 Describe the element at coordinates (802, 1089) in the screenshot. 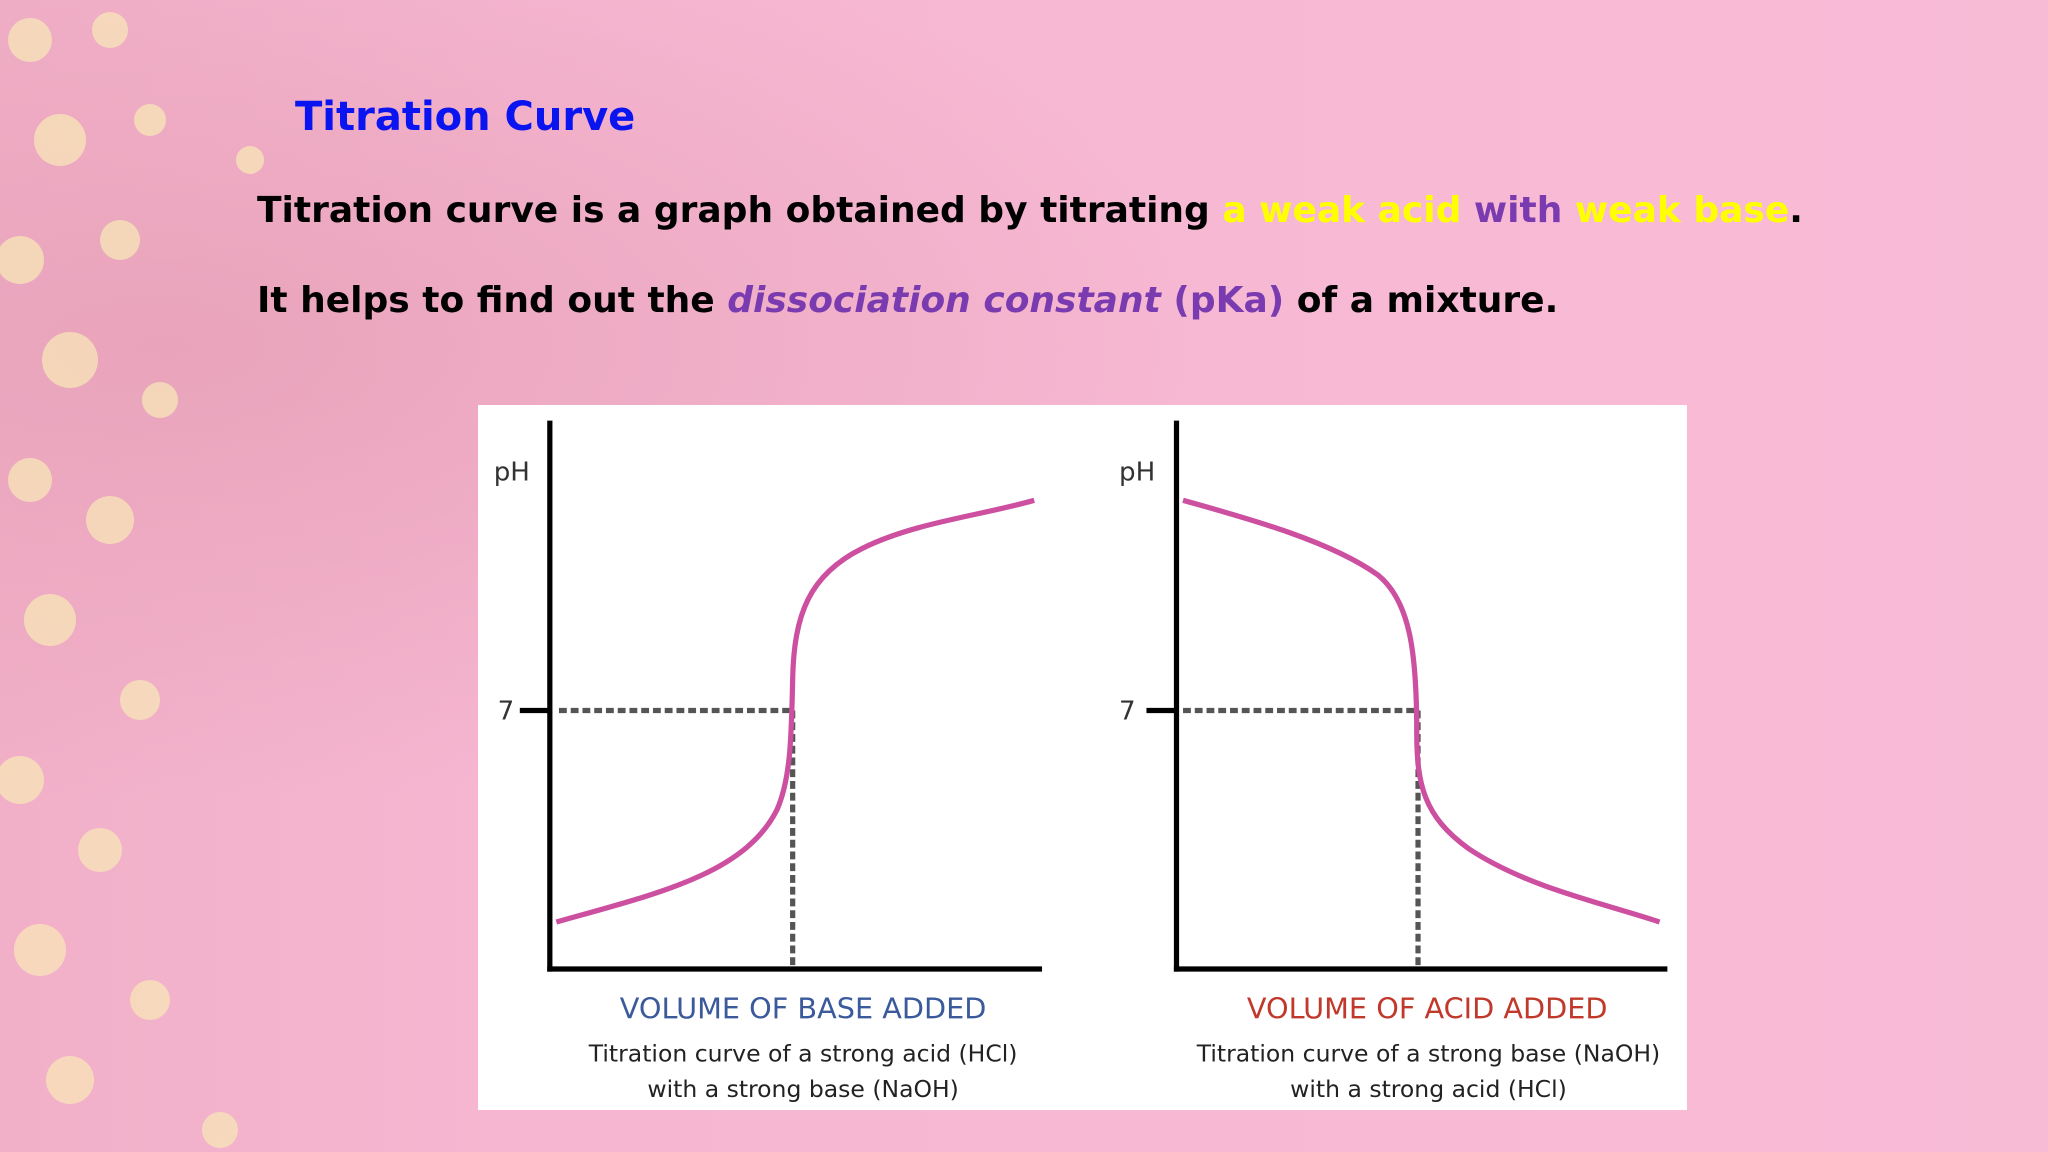

I see `caption: with a strong base (NaOH)` at that location.